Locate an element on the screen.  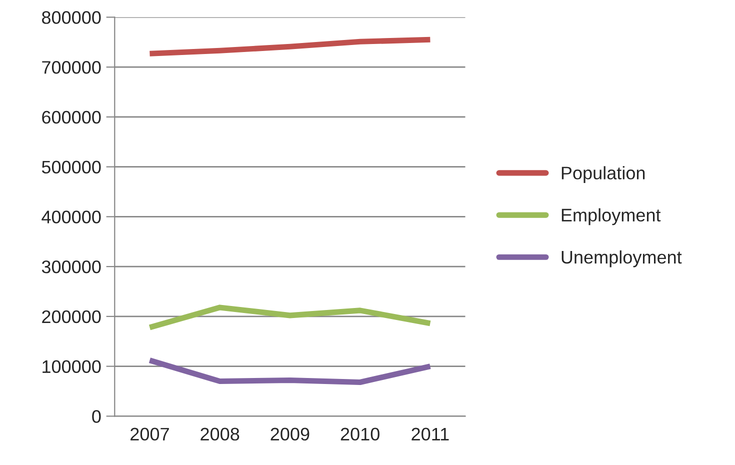
y-tick-label: 100000 is located at coordinates (71, 367).